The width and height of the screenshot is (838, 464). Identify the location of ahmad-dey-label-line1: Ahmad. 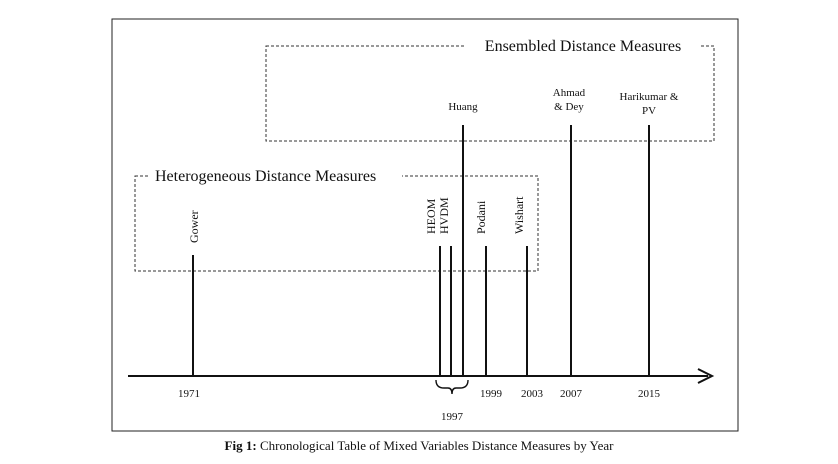
(569, 93).